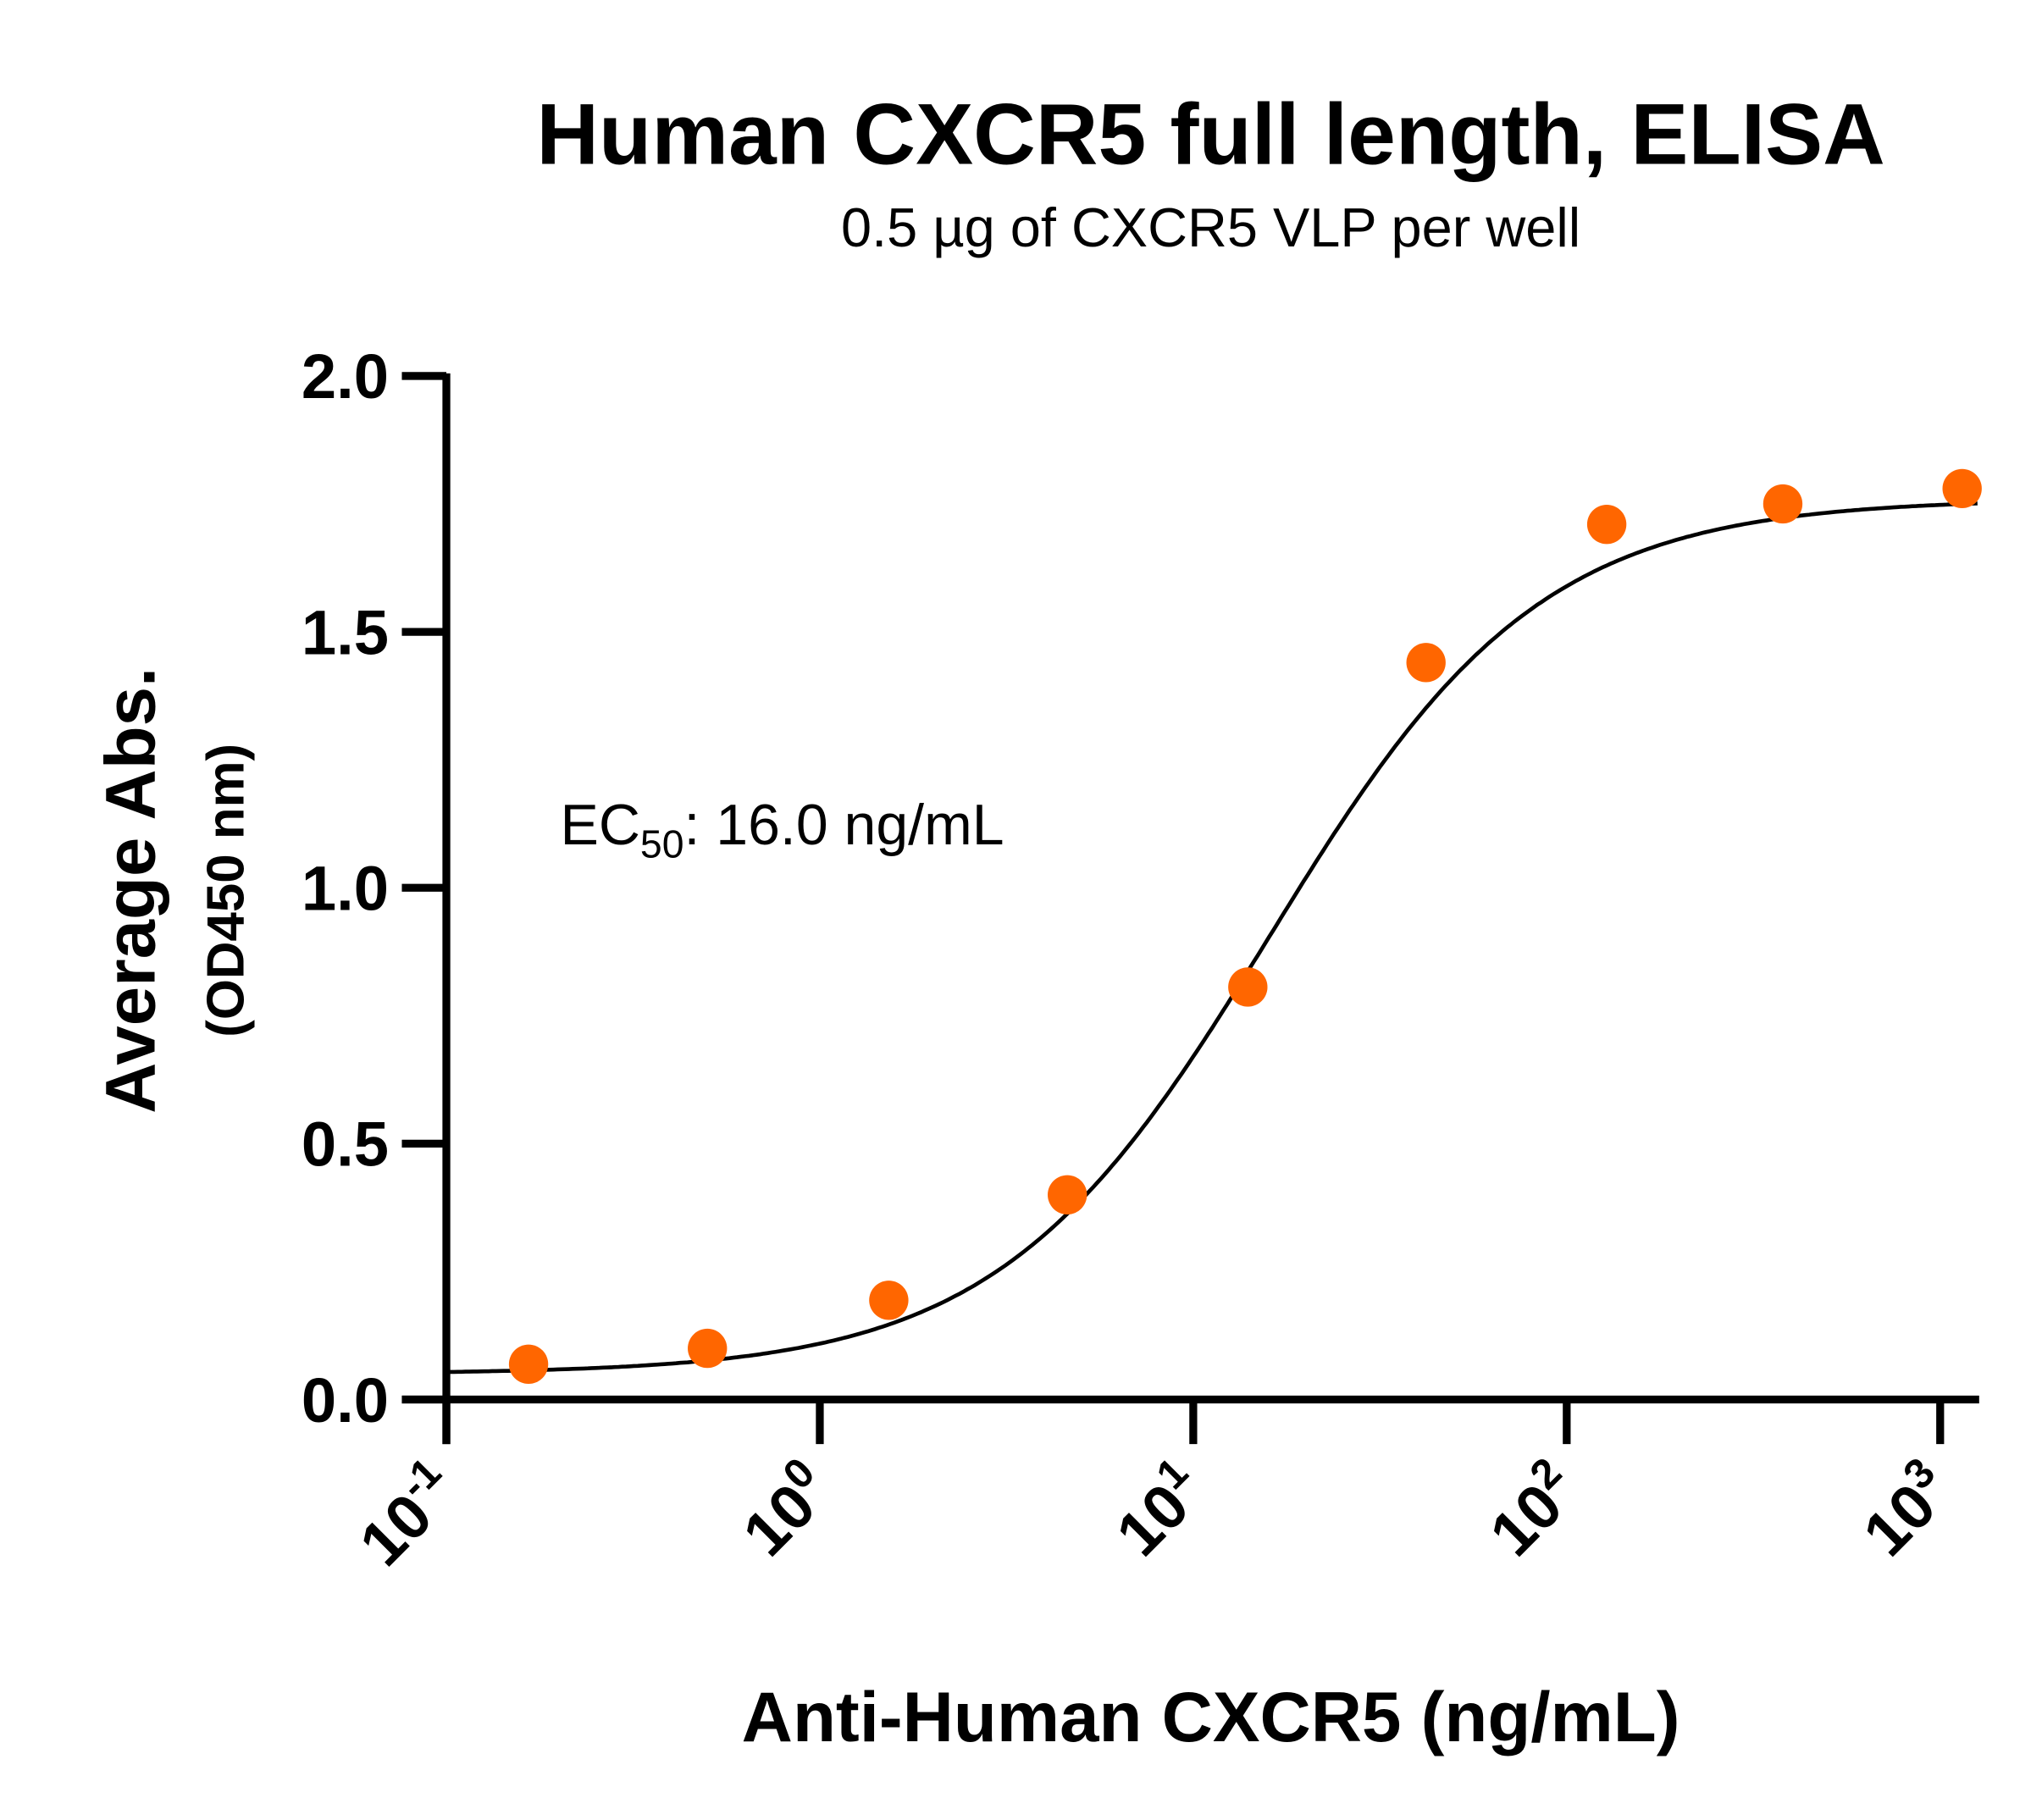 This screenshot has width=2042, height=1820. What do you see at coordinates (345, 1401) in the screenshot?
I see `y-tick-label: 0.0` at bounding box center [345, 1401].